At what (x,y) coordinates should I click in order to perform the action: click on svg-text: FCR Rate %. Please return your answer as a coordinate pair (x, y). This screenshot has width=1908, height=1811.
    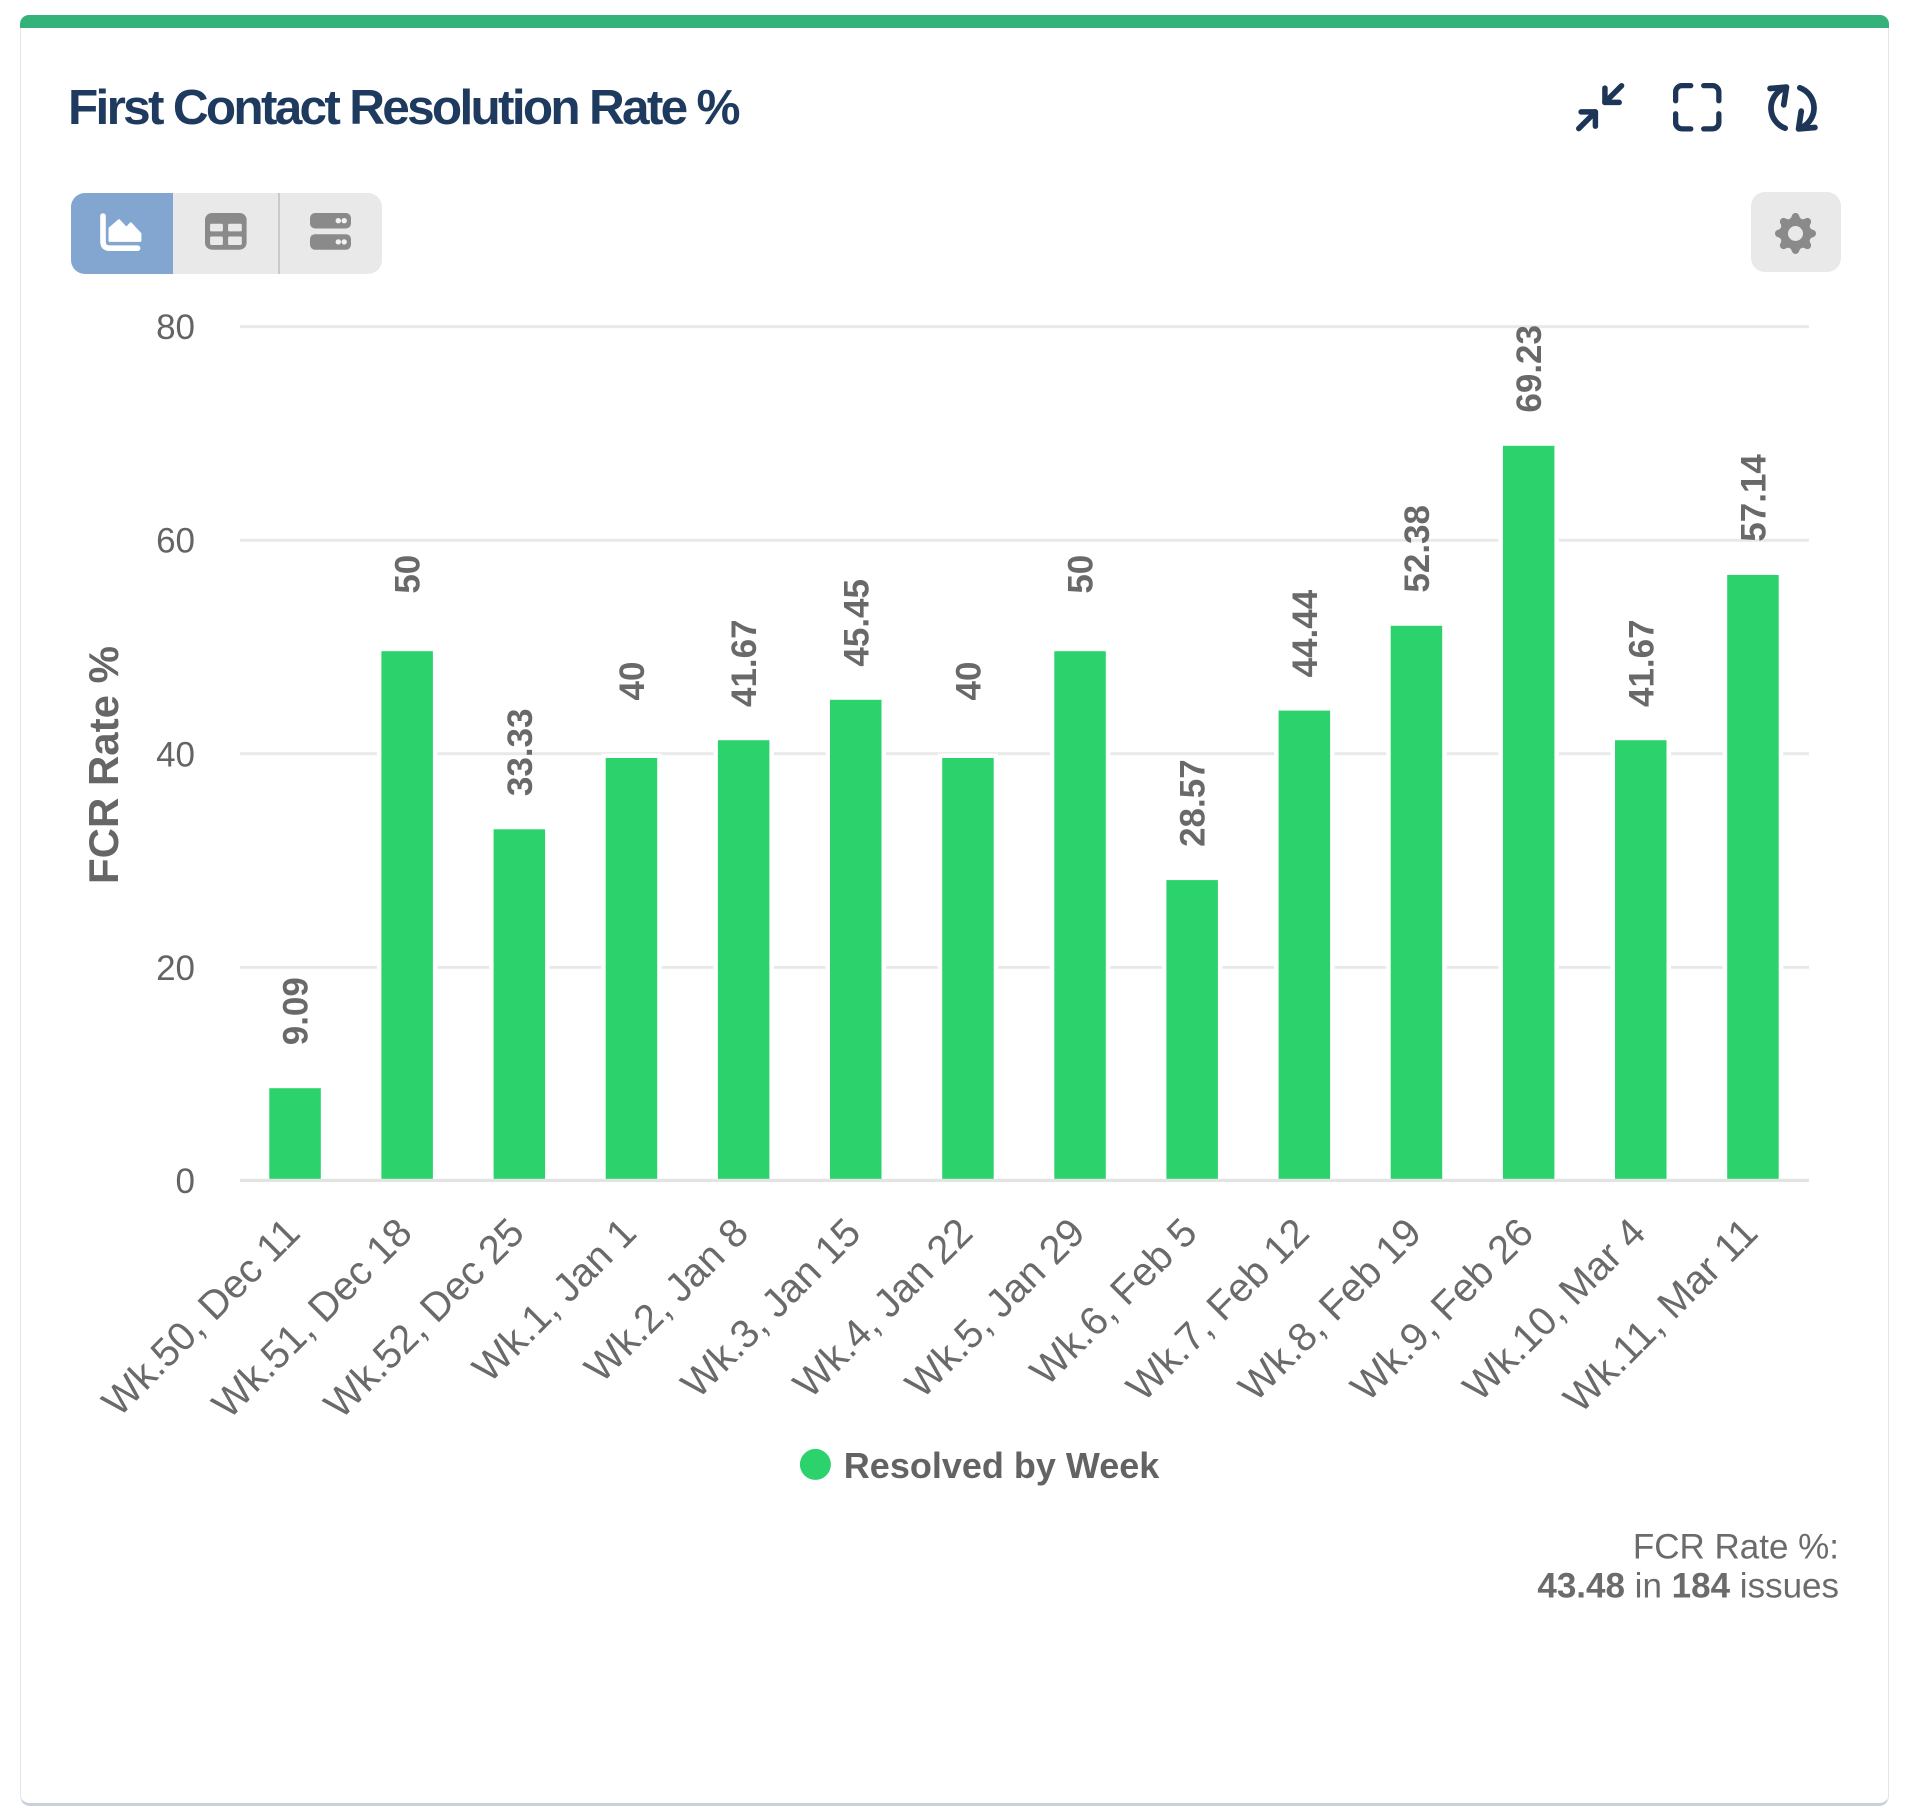
    Looking at the image, I should click on (103, 765).